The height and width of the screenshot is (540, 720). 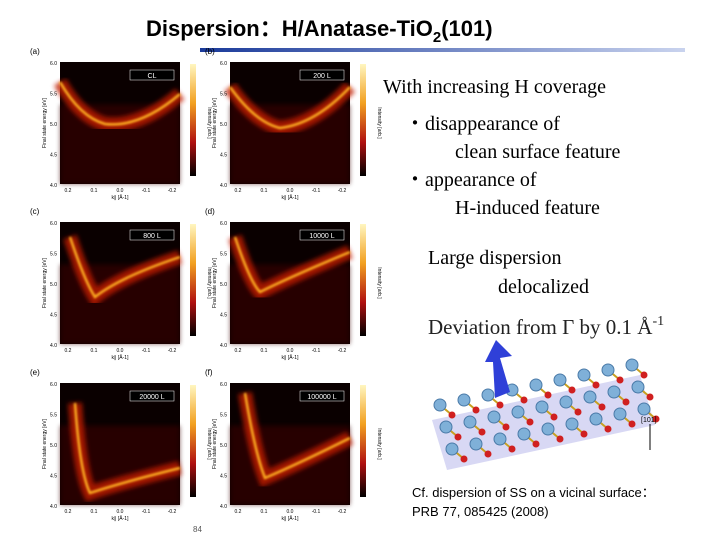 What do you see at coordinates (546, 326) in the screenshot?
I see `note: Deviation from Γ by 0.1 Å-1` at bounding box center [546, 326].